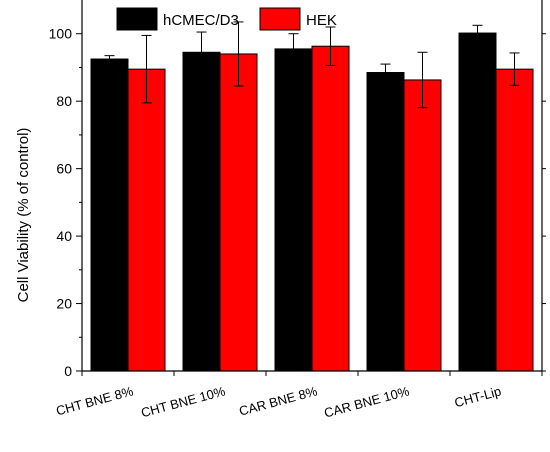  What do you see at coordinates (68, 371) in the screenshot?
I see `y-tick-label: 0` at bounding box center [68, 371].